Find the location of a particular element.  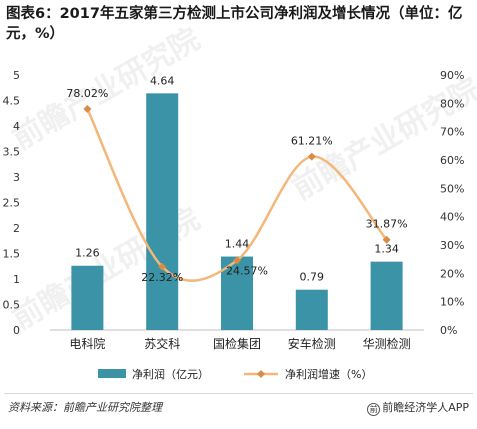

y-axis-right-tick-label: 30% is located at coordinates (452, 245).